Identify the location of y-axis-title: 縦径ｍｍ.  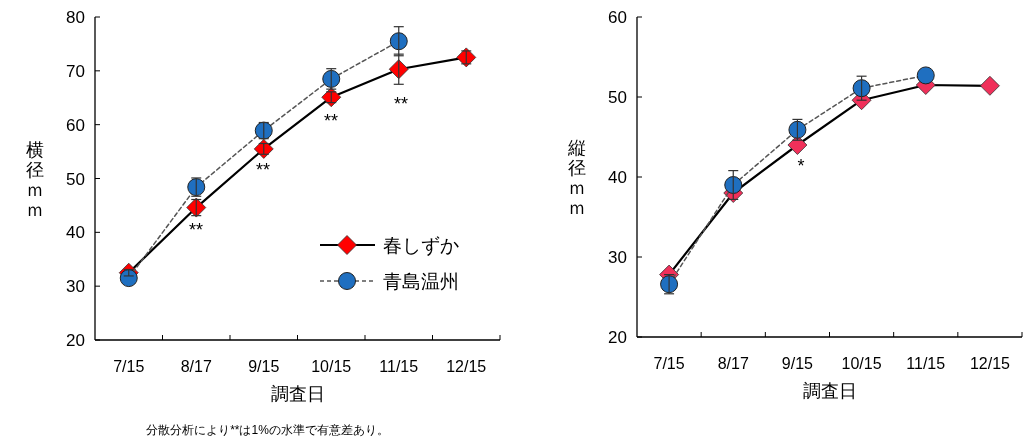
(576, 178).